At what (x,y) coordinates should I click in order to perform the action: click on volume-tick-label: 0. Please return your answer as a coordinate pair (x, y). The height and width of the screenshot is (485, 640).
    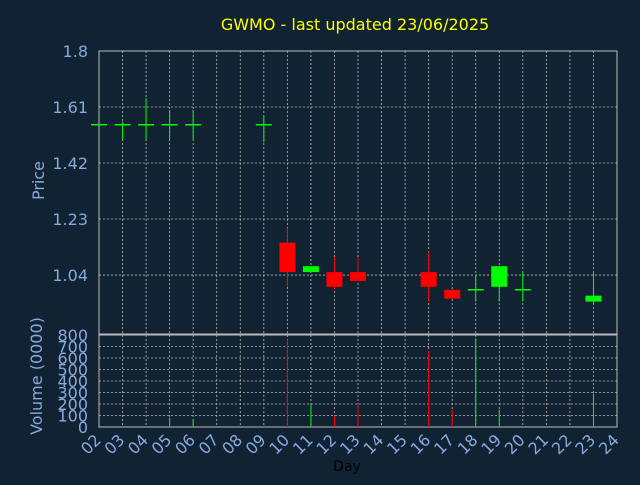
    Looking at the image, I should click on (83, 427).